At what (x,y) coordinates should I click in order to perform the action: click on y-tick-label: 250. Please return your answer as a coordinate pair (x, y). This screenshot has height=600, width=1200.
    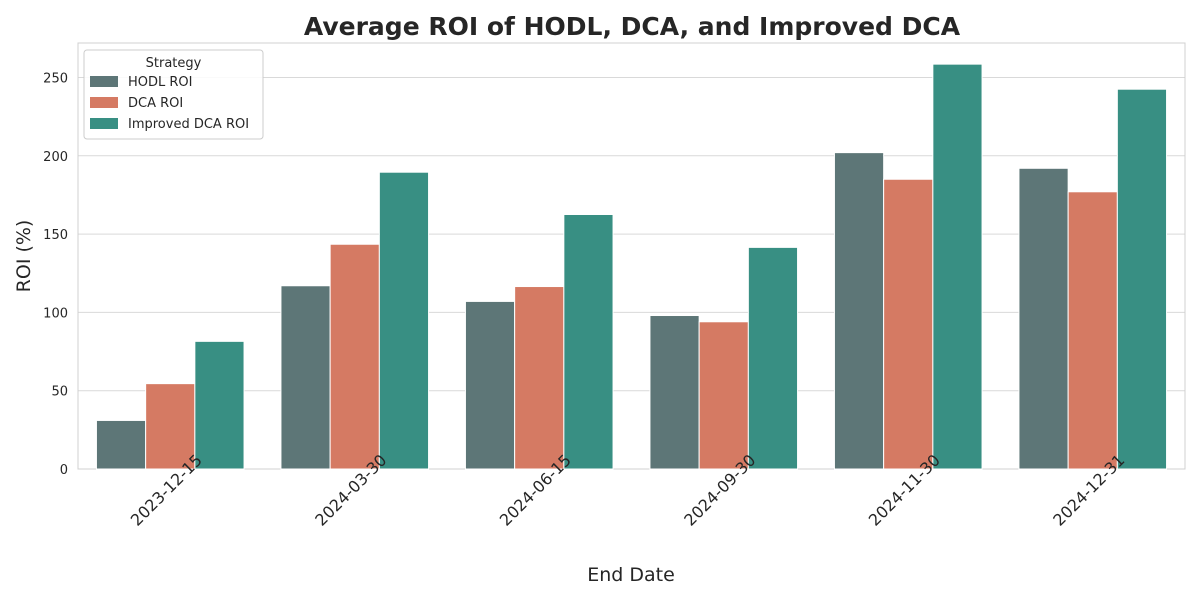
    Looking at the image, I should click on (55, 78).